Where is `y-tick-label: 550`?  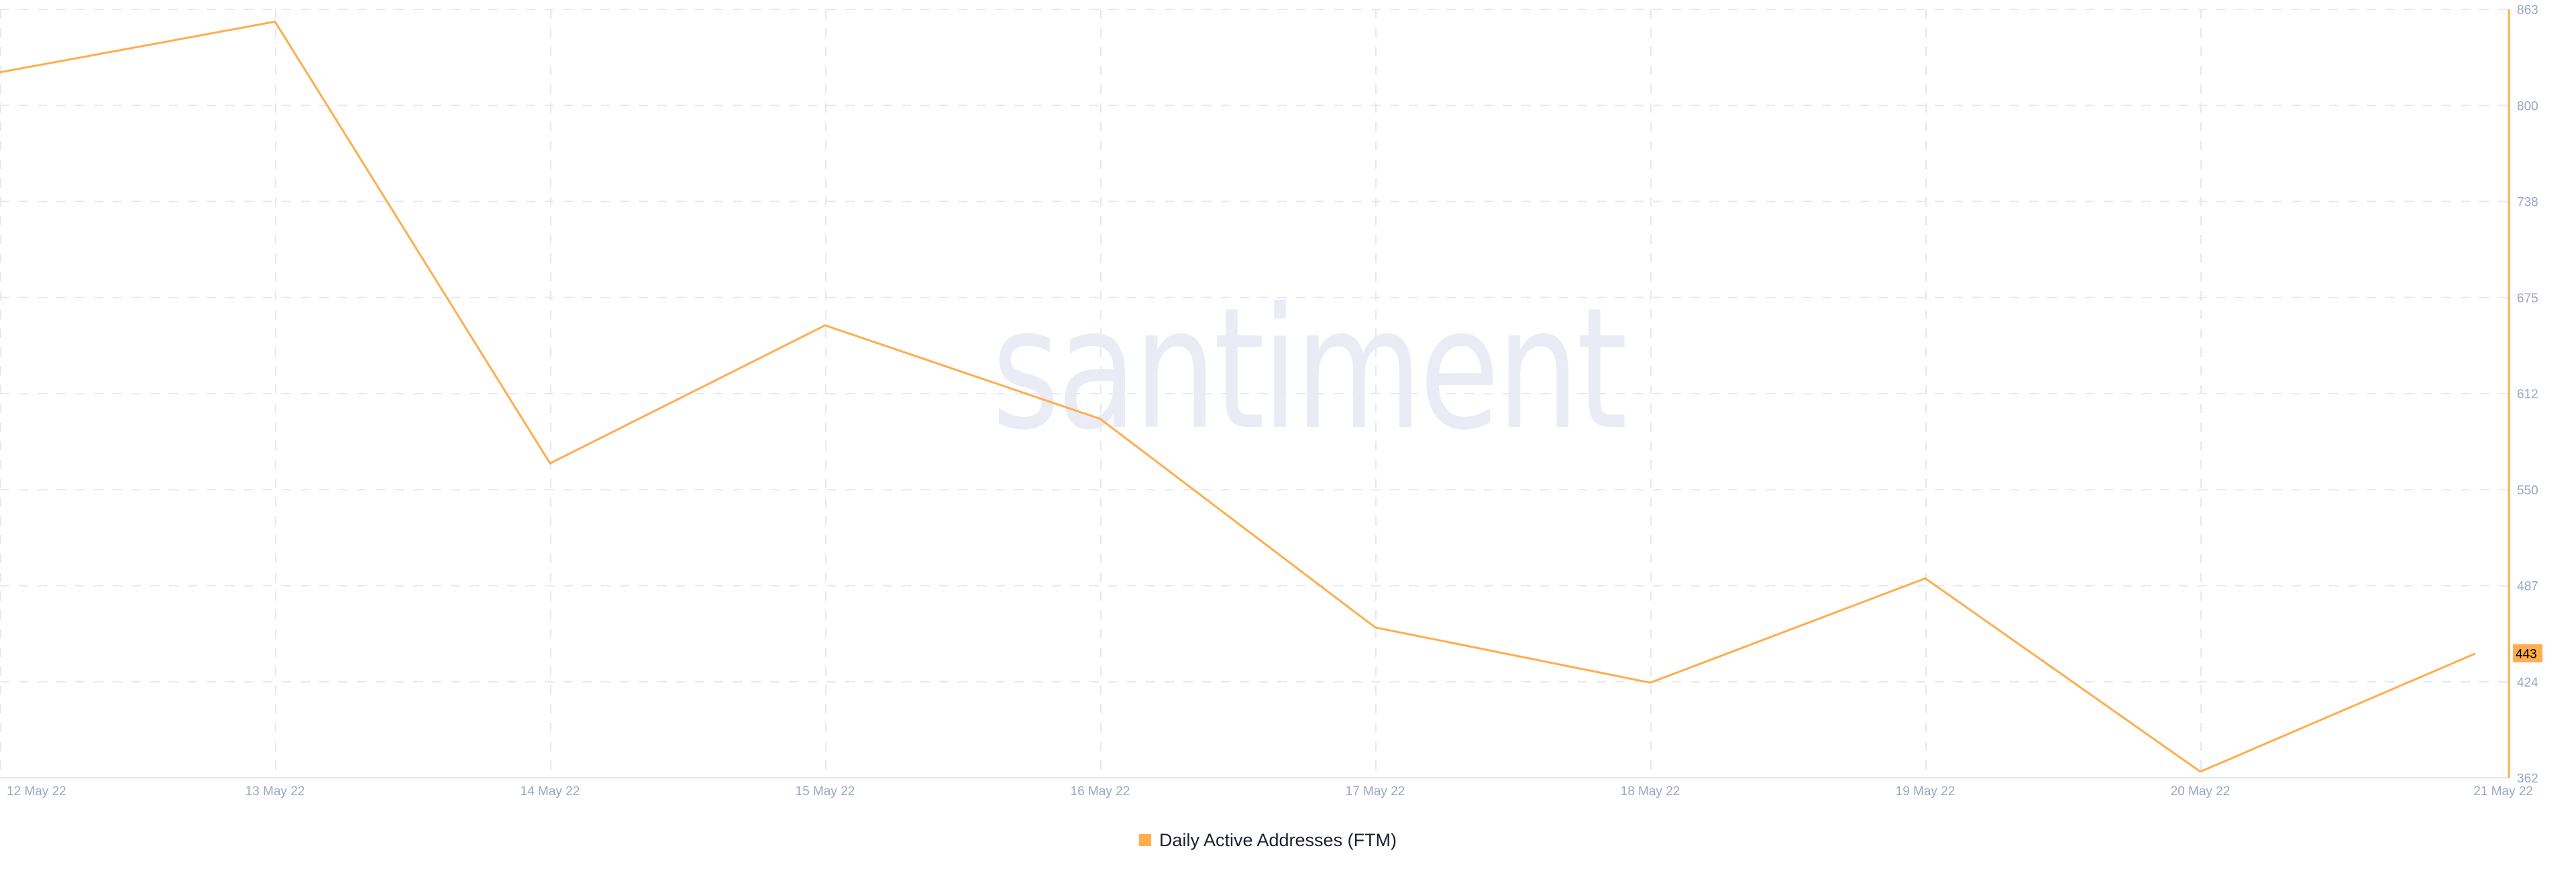
y-tick-label: 550 is located at coordinates (2527, 490).